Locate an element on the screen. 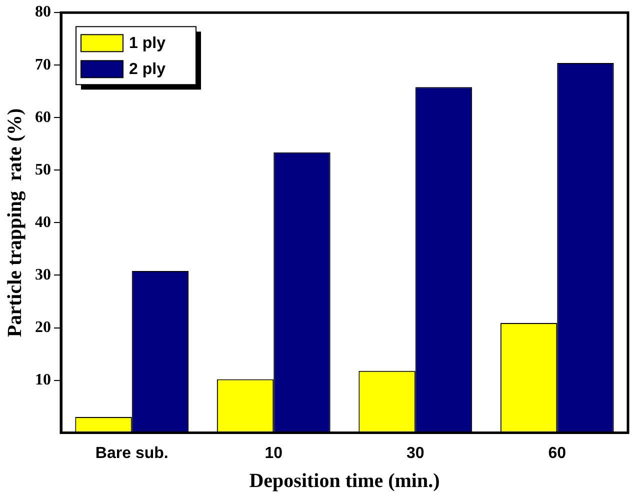 Image resolution: width=638 pixels, height=498 pixels. y-tick-label: 80 is located at coordinates (43, 12).